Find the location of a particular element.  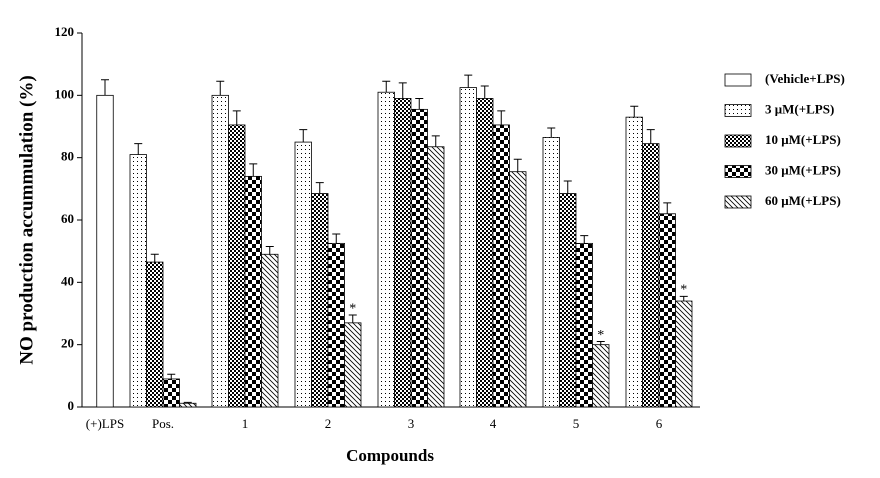

x-tick-label: Pos. is located at coordinates (163, 423).